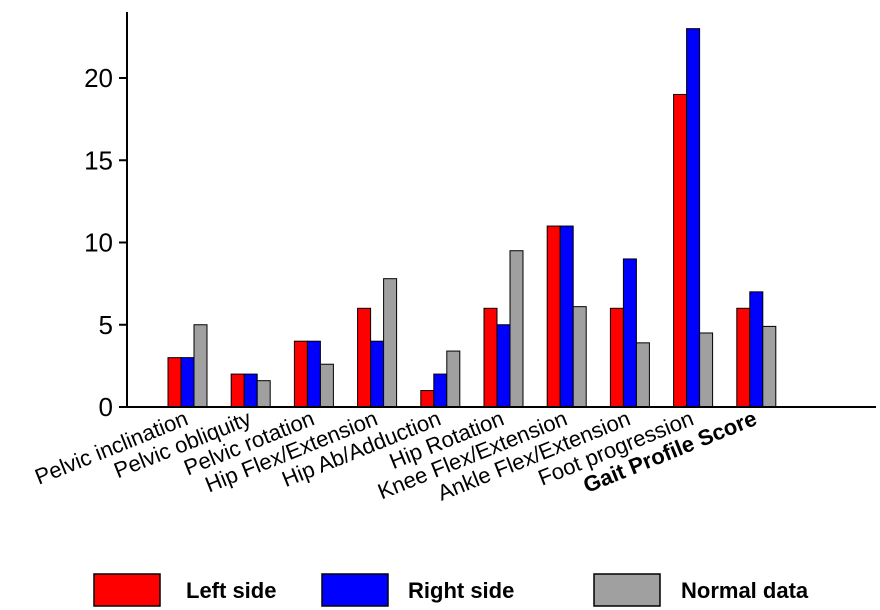  What do you see at coordinates (680, 250) in the screenshot?
I see `bar-left-side-foot-progression` at bounding box center [680, 250].